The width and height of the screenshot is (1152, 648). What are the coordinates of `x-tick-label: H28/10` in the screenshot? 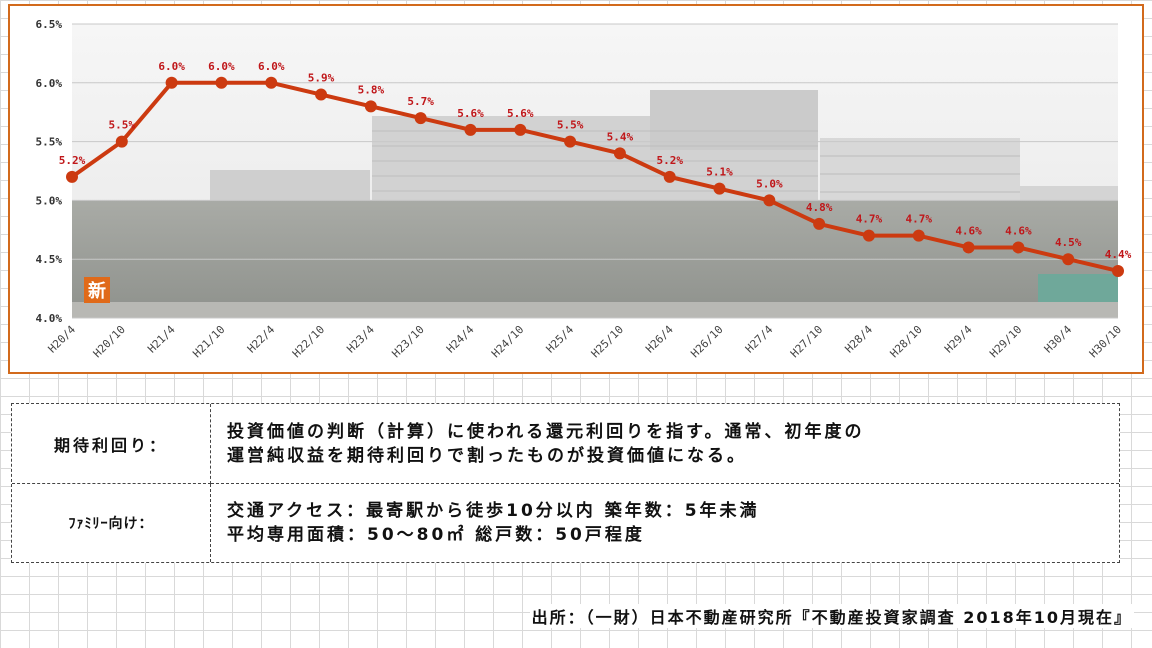 It's located at (906, 341).